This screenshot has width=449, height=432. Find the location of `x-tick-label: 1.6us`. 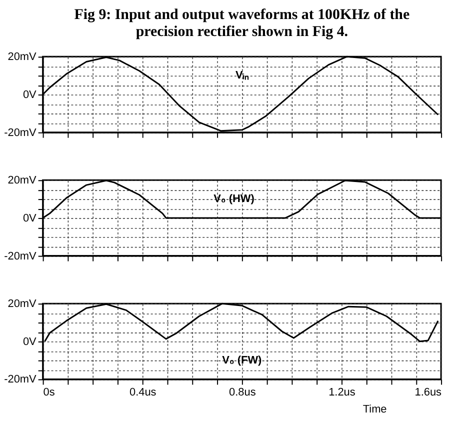

x-tick-label: 1.6us is located at coordinates (428, 392).